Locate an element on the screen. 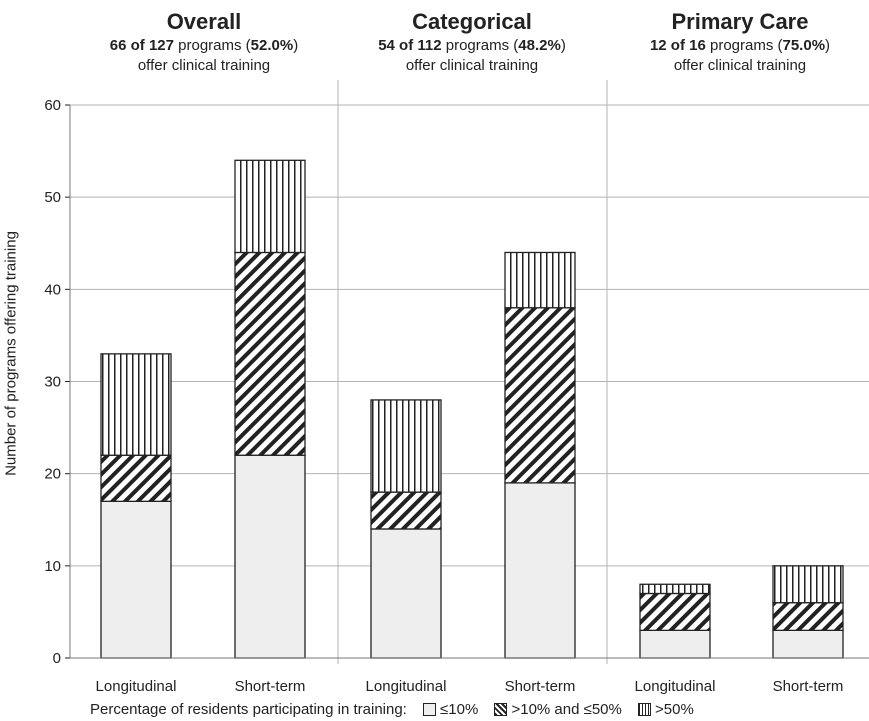  legend-swatch-low is located at coordinates (430, 709).